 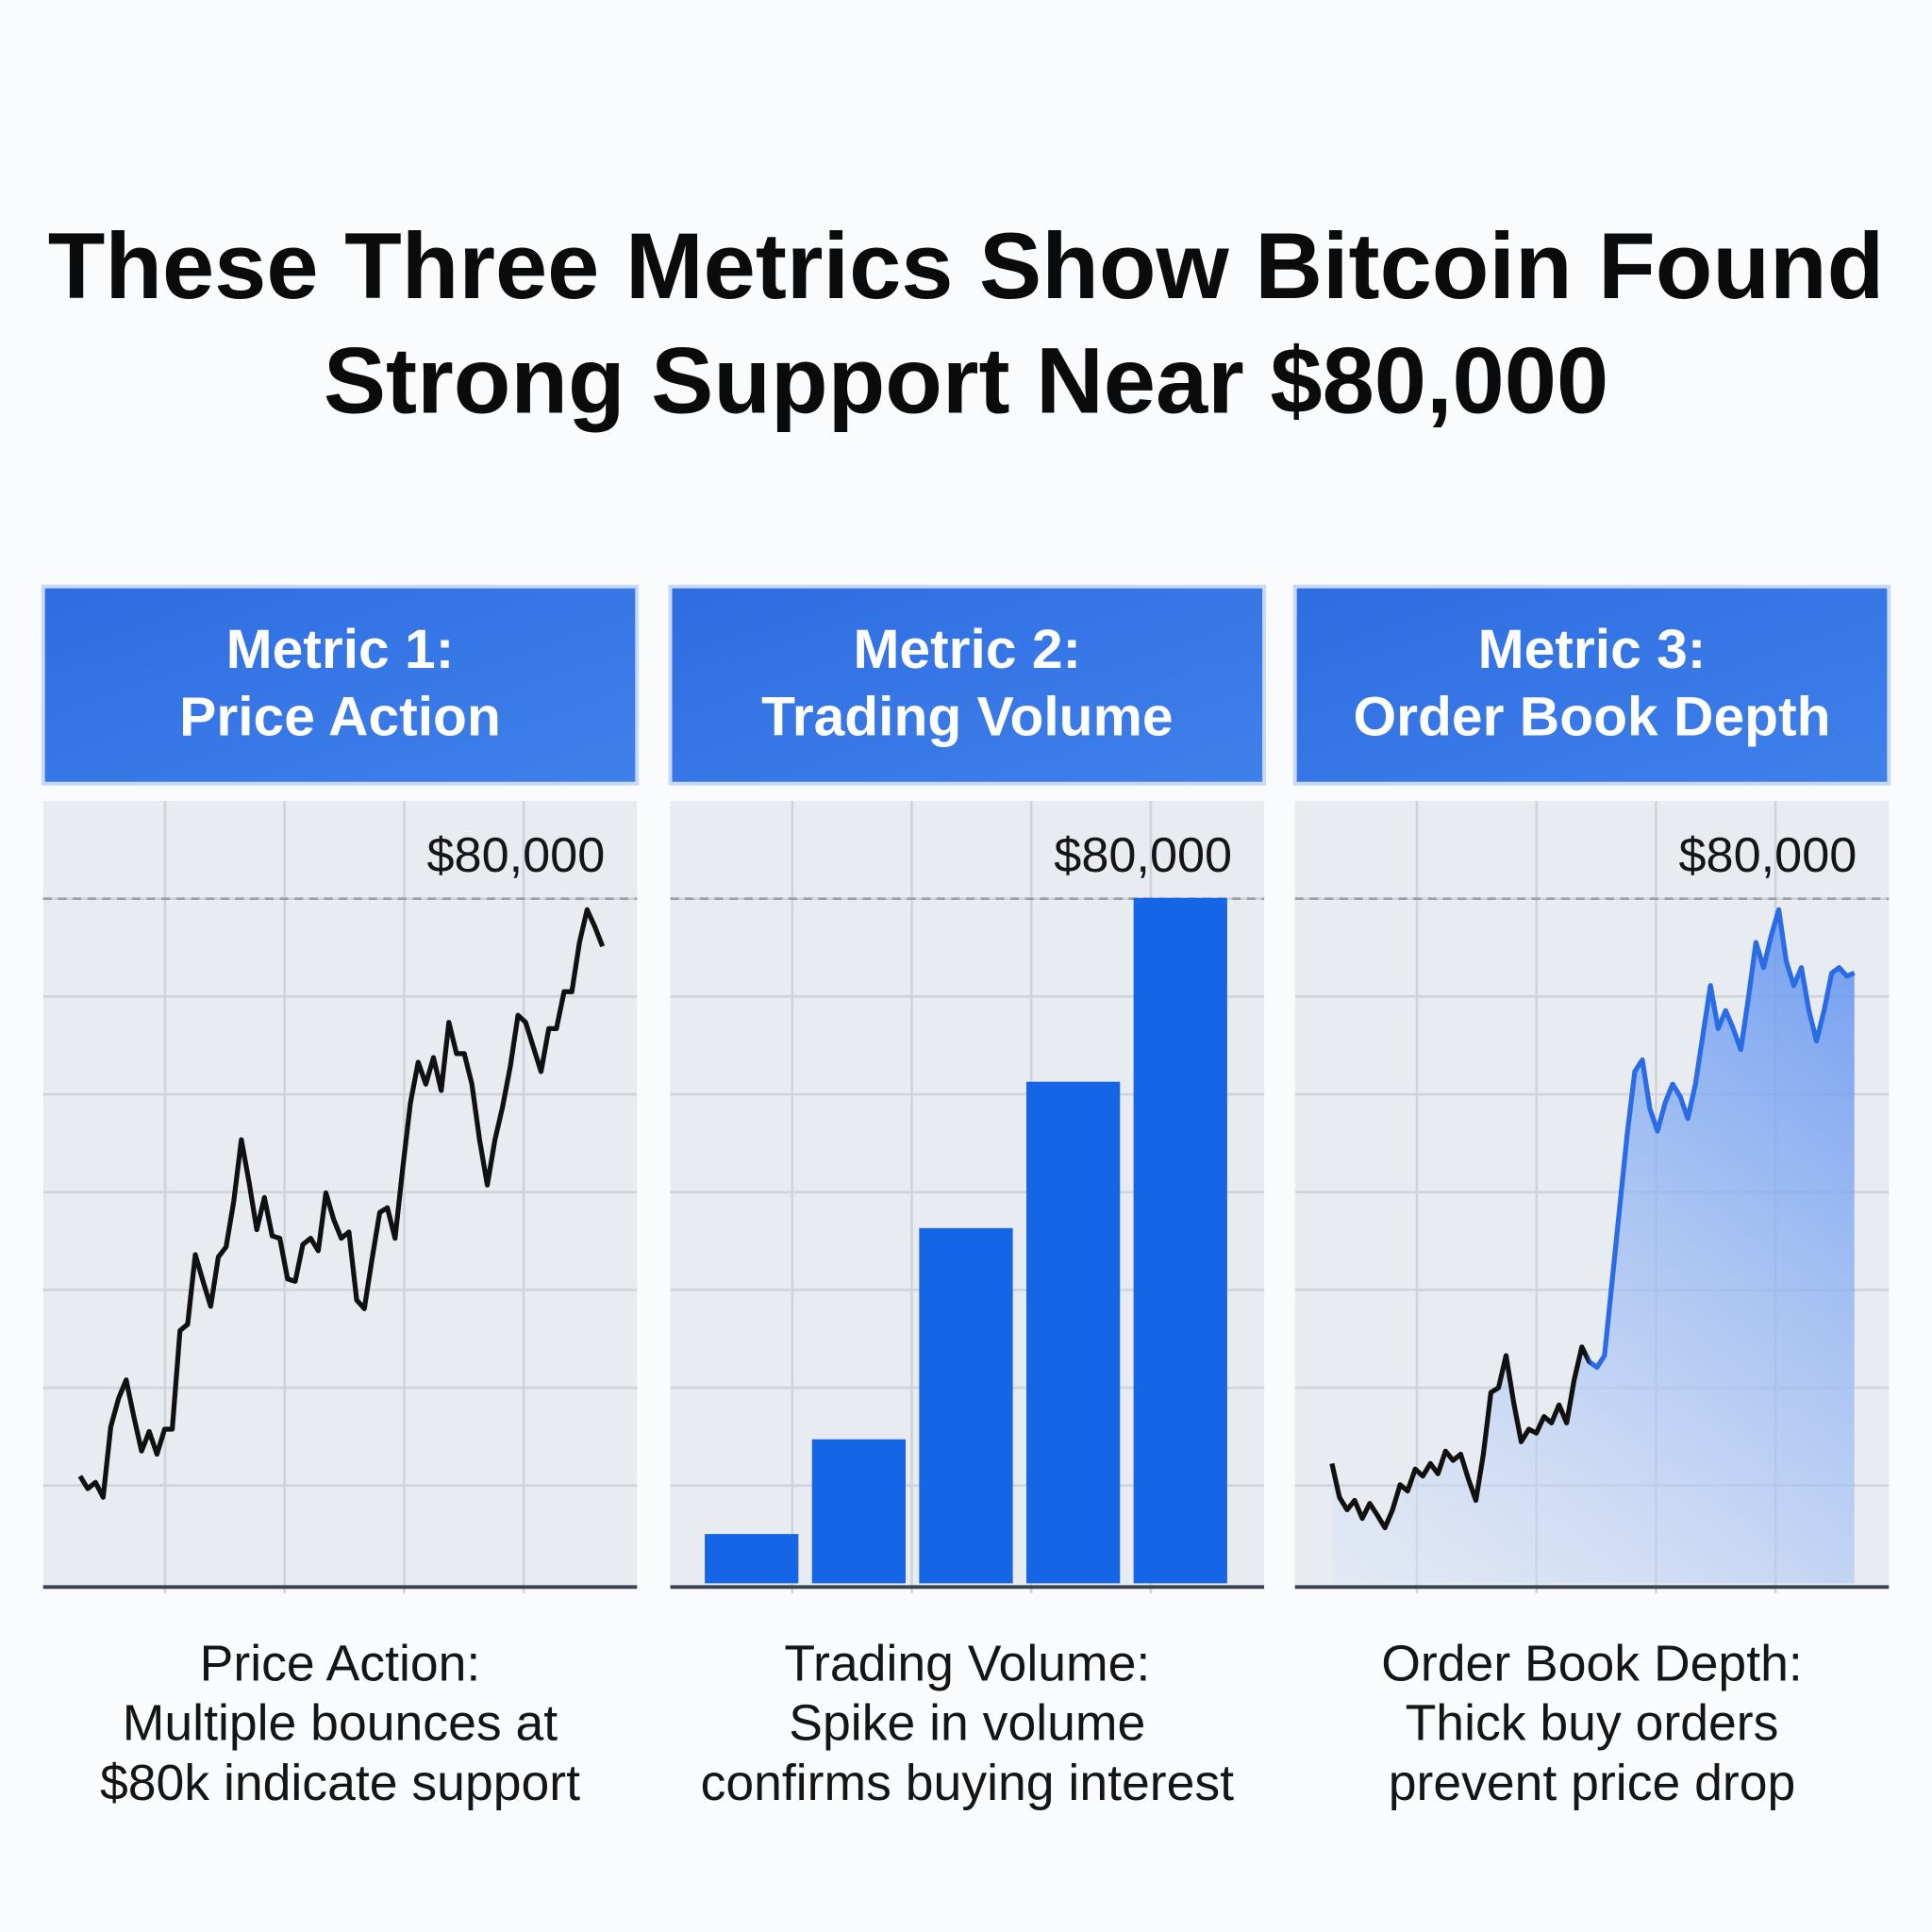 I want to click on plot-area, so click(x=340, y=1194).